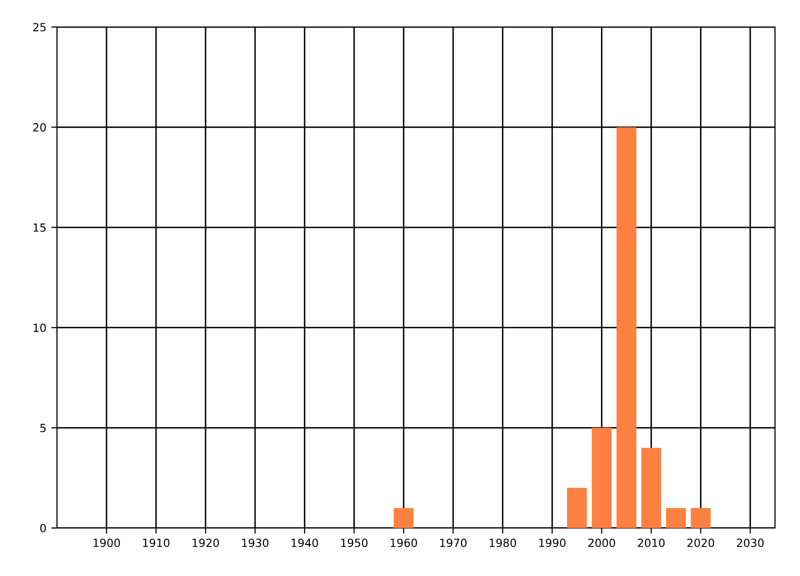  I want to click on y-tick-label: 10, so click(40, 328).